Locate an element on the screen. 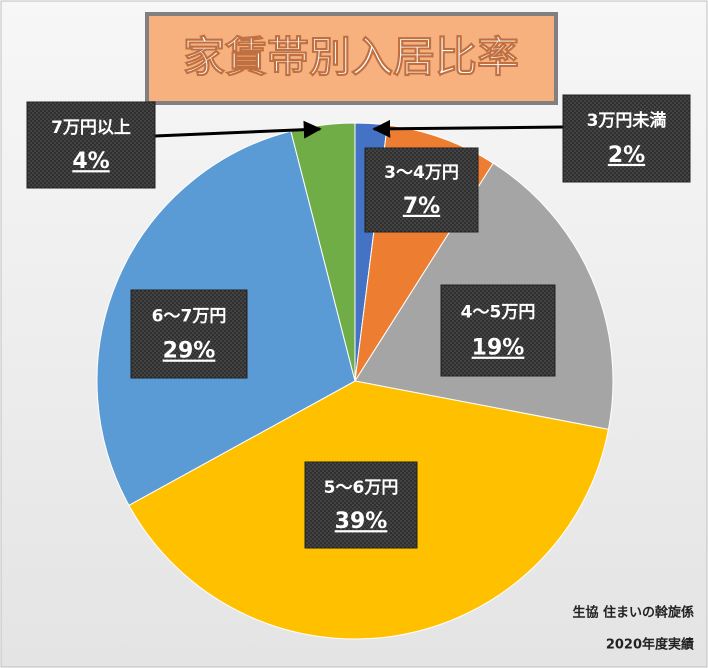  category-label: 3万円未満 is located at coordinates (627, 120).